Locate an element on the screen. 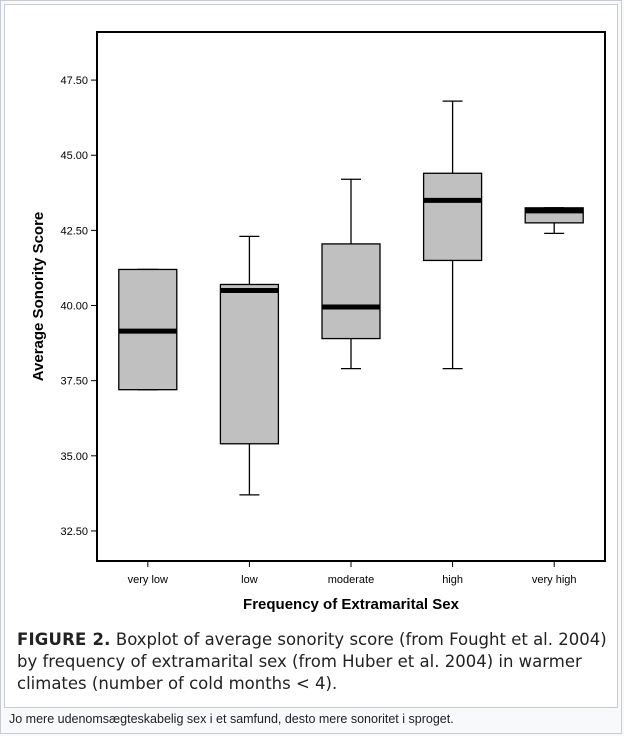 The height and width of the screenshot is (736, 624). box-very-low is located at coordinates (148, 329).